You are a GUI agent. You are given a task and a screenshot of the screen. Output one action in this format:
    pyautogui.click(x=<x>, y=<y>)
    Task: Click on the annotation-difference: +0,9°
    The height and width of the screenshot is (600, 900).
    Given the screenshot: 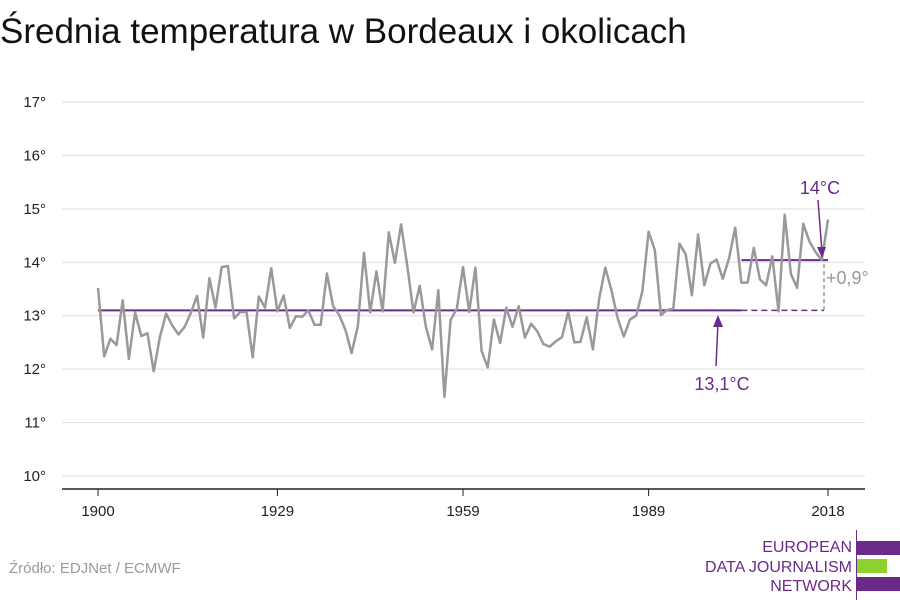 What is the action you would take?
    pyautogui.click(x=847, y=278)
    